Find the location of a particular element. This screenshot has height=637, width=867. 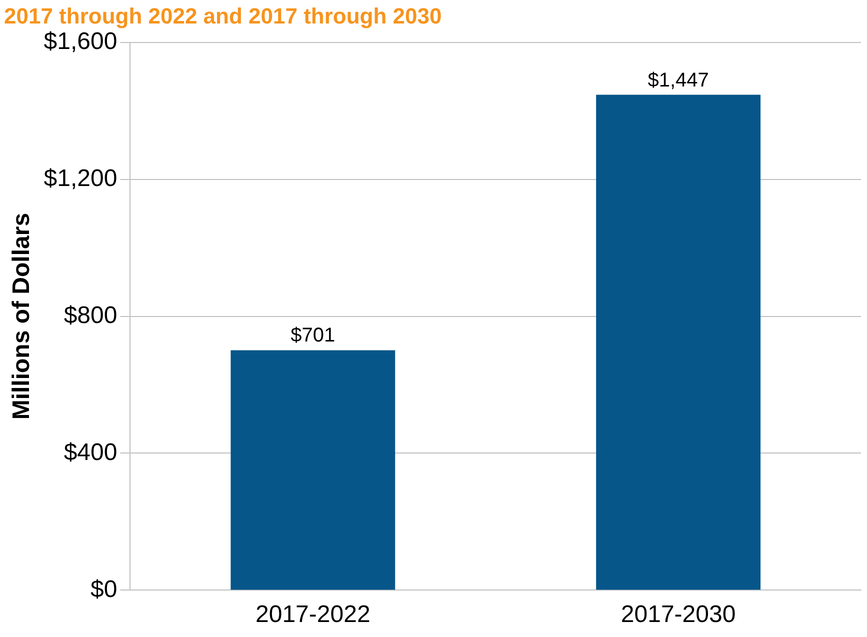

data-label: $701 is located at coordinates (313, 335).